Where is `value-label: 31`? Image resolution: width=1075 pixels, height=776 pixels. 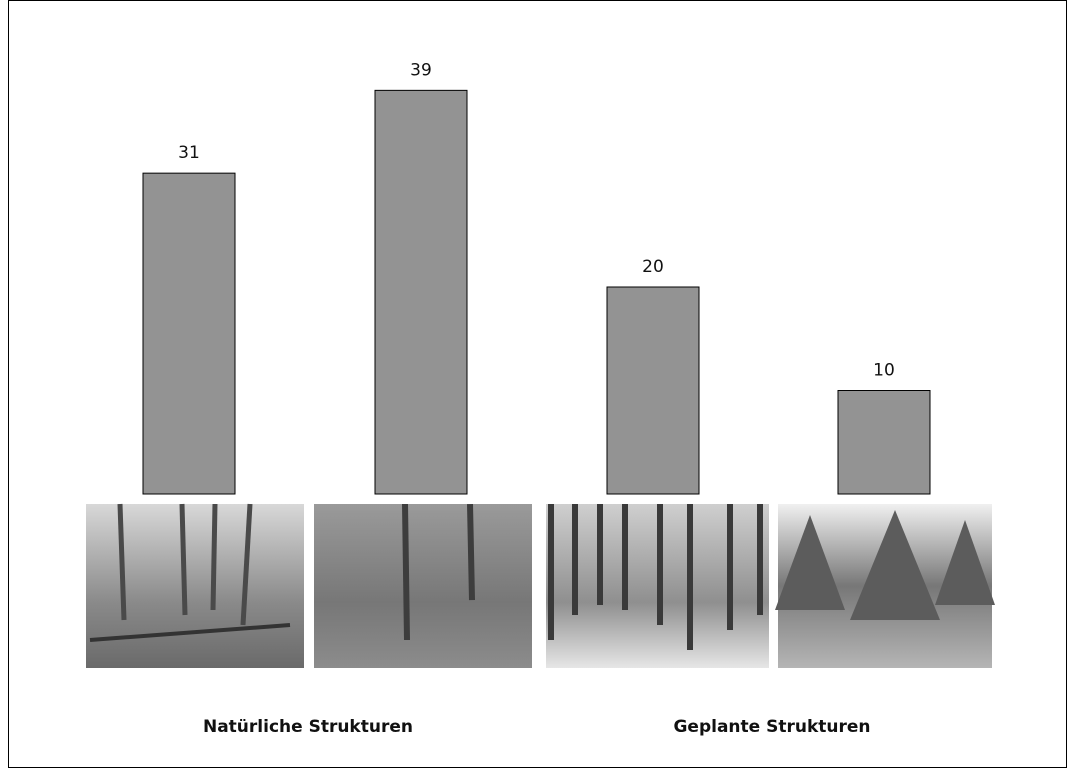 value-label: 31 is located at coordinates (189, 153).